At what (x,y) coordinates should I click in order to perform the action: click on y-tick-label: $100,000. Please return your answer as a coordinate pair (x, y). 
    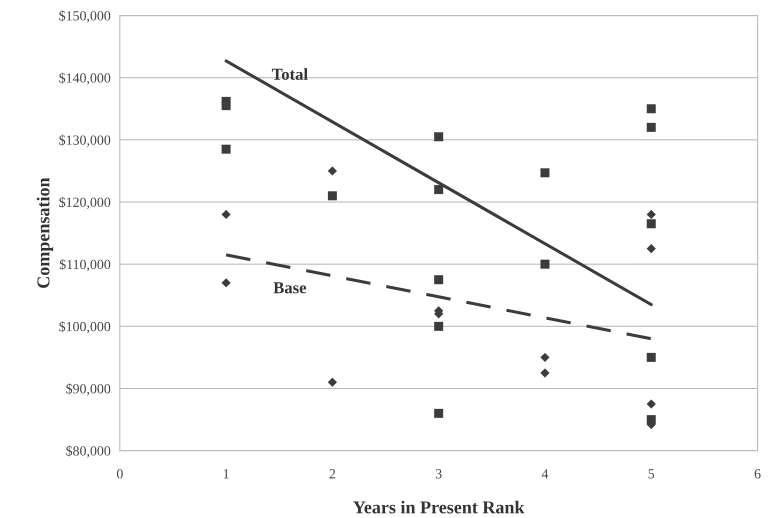
    Looking at the image, I should click on (84, 327).